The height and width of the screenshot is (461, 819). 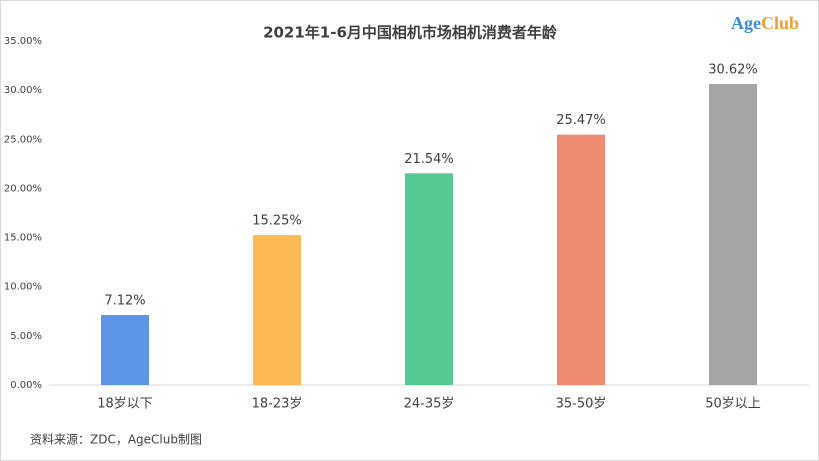 I want to click on data-label: 7.12%, so click(x=124, y=301).